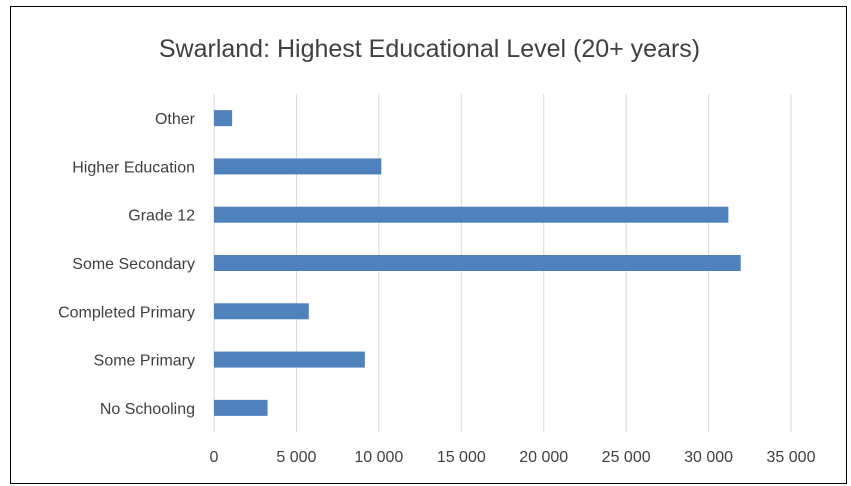 The image size is (851, 486). What do you see at coordinates (626, 457) in the screenshot?
I see `x-tick-label: 25 000` at bounding box center [626, 457].